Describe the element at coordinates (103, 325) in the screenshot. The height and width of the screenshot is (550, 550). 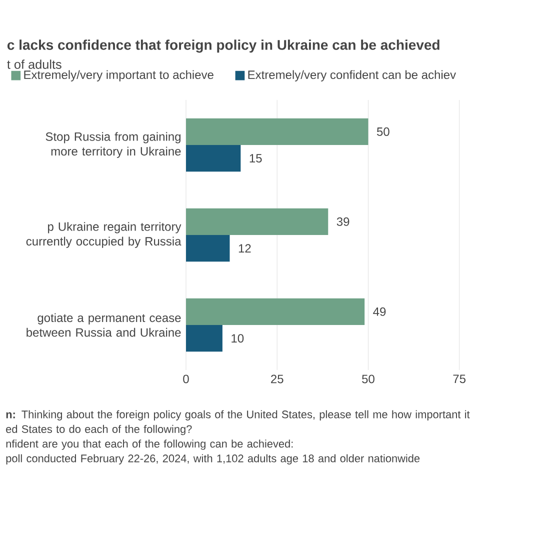
I see `y-tick-label: gotiate a permanent cease between Russia and Ukraine` at that location.